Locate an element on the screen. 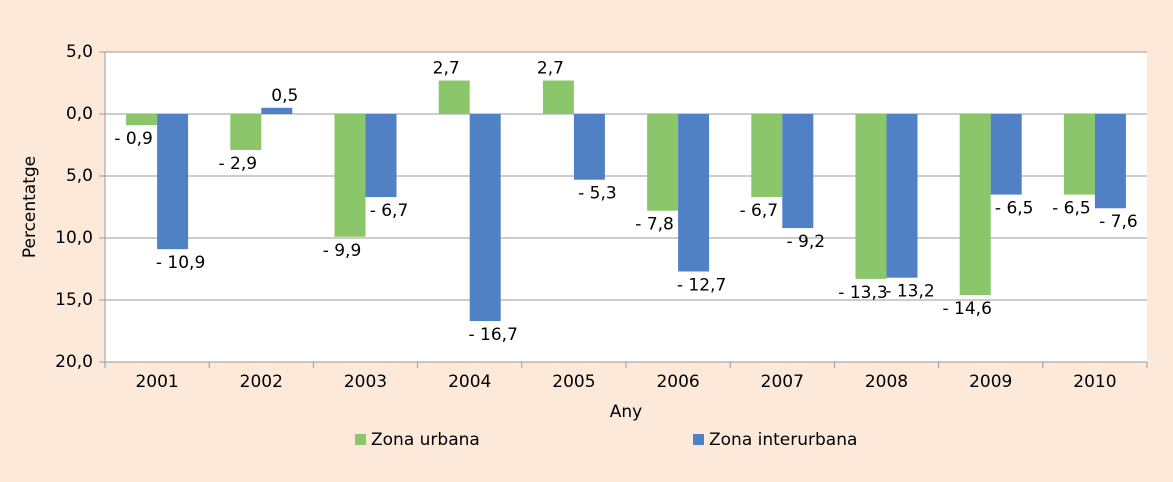 The image size is (1173, 482). value-label: - 9,9 is located at coordinates (342, 251).